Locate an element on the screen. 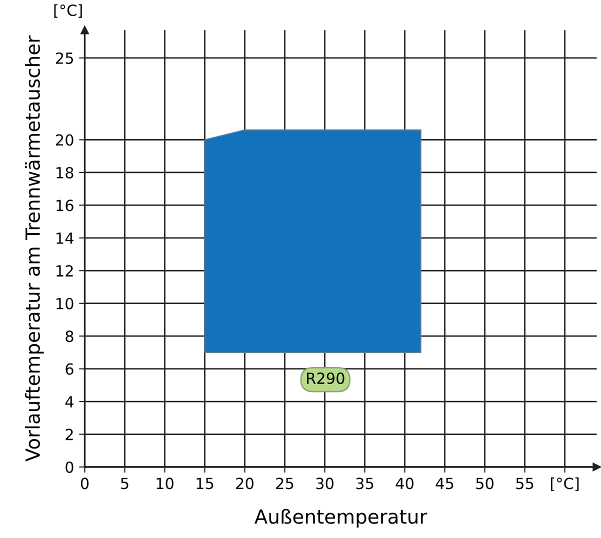  y-tick-label: 18 is located at coordinates (65, 172).